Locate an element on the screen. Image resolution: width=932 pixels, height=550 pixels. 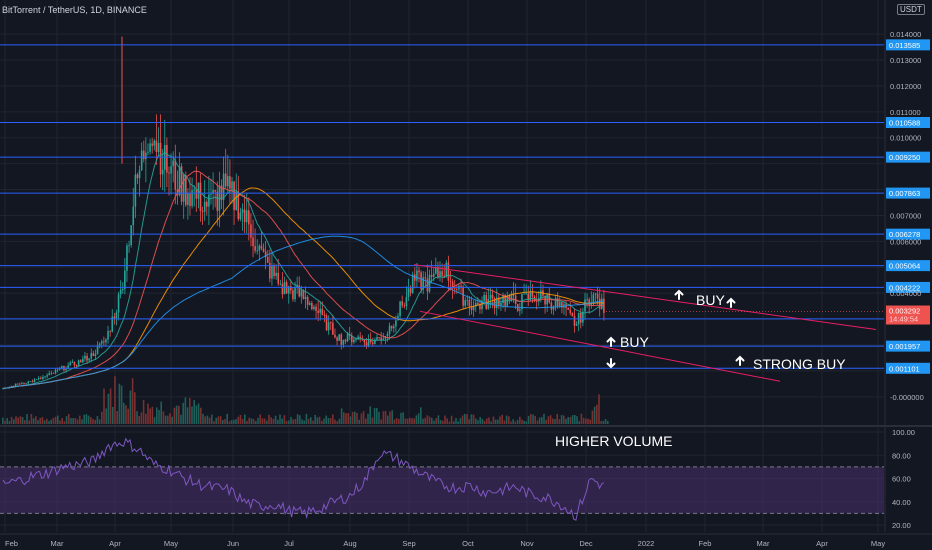
channel-lower-line is located at coordinates (600, 346).